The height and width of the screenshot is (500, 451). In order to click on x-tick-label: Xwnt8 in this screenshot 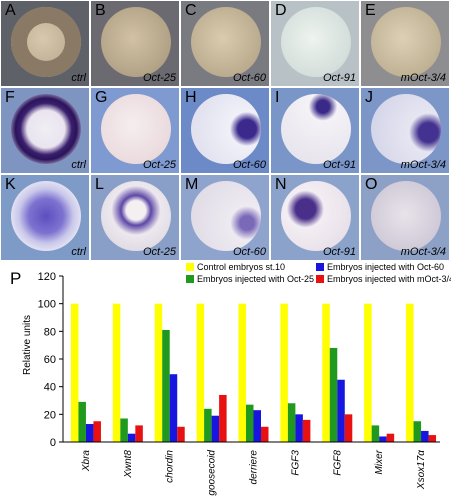, I will do `click(128, 464)`.